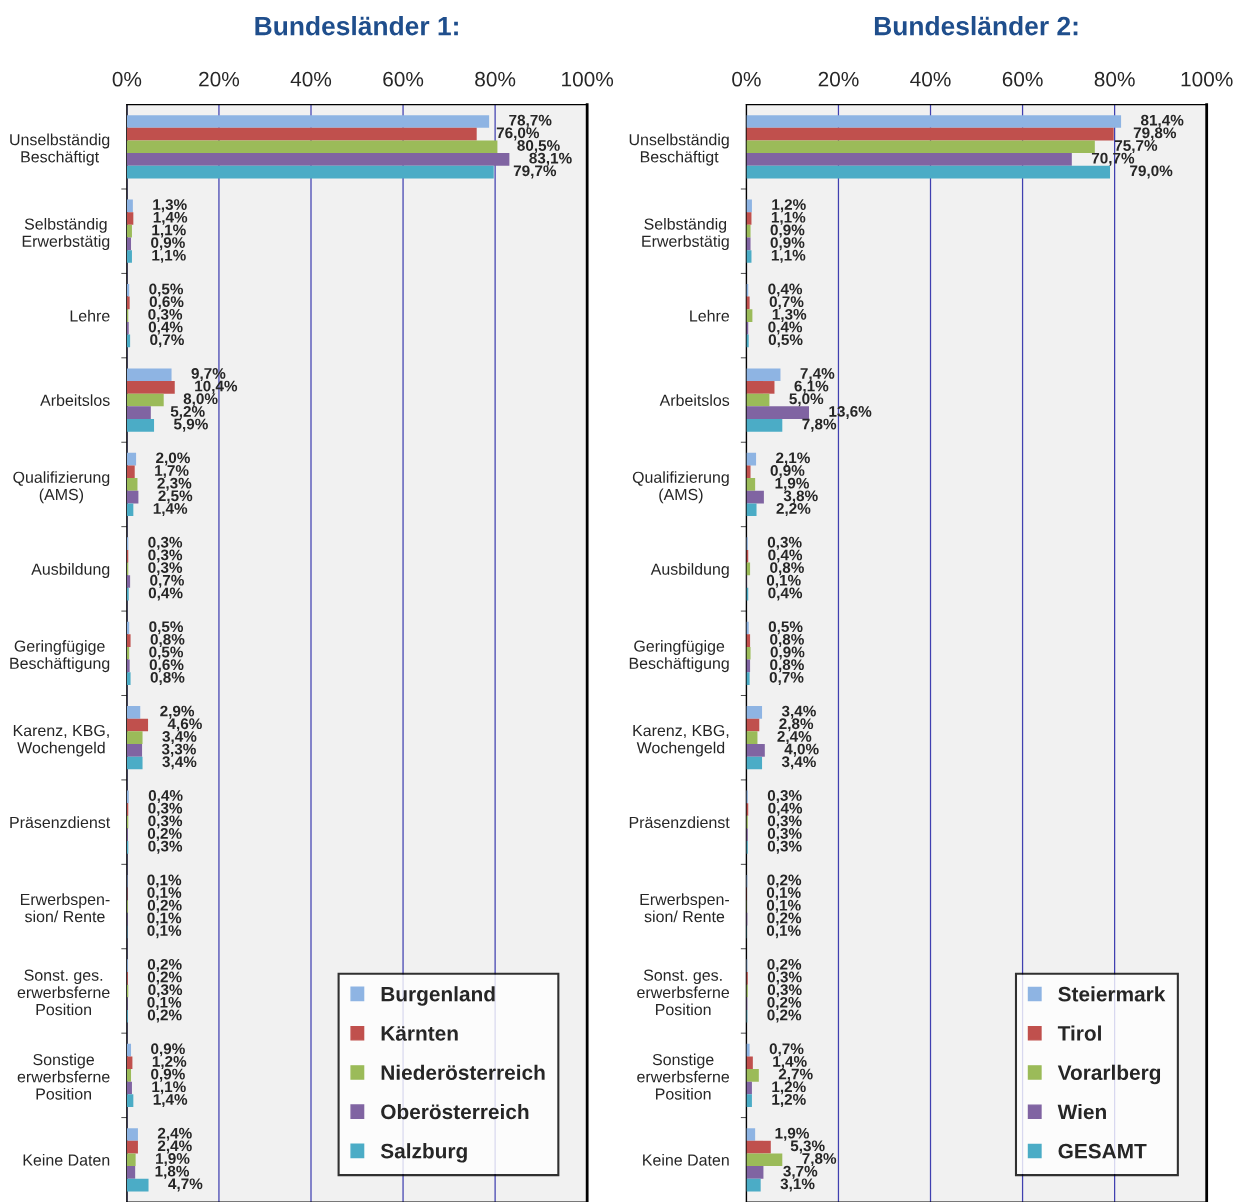  I want to click on y-tick-label: Qualifizierung (AMS), so click(680, 487).